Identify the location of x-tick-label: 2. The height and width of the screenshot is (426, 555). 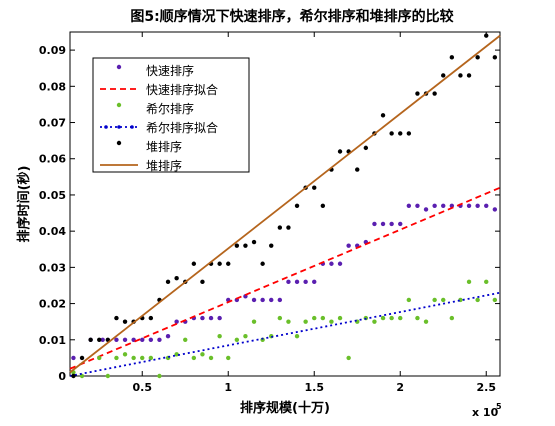
(400, 387).